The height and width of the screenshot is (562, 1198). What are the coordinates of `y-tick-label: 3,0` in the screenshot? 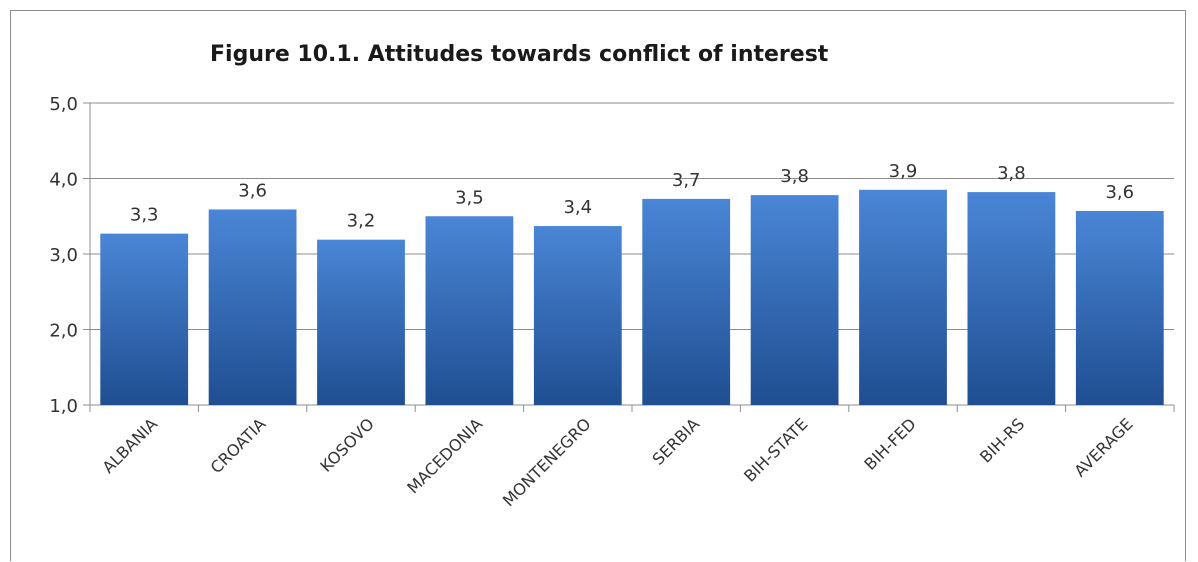 It's located at (63, 255).